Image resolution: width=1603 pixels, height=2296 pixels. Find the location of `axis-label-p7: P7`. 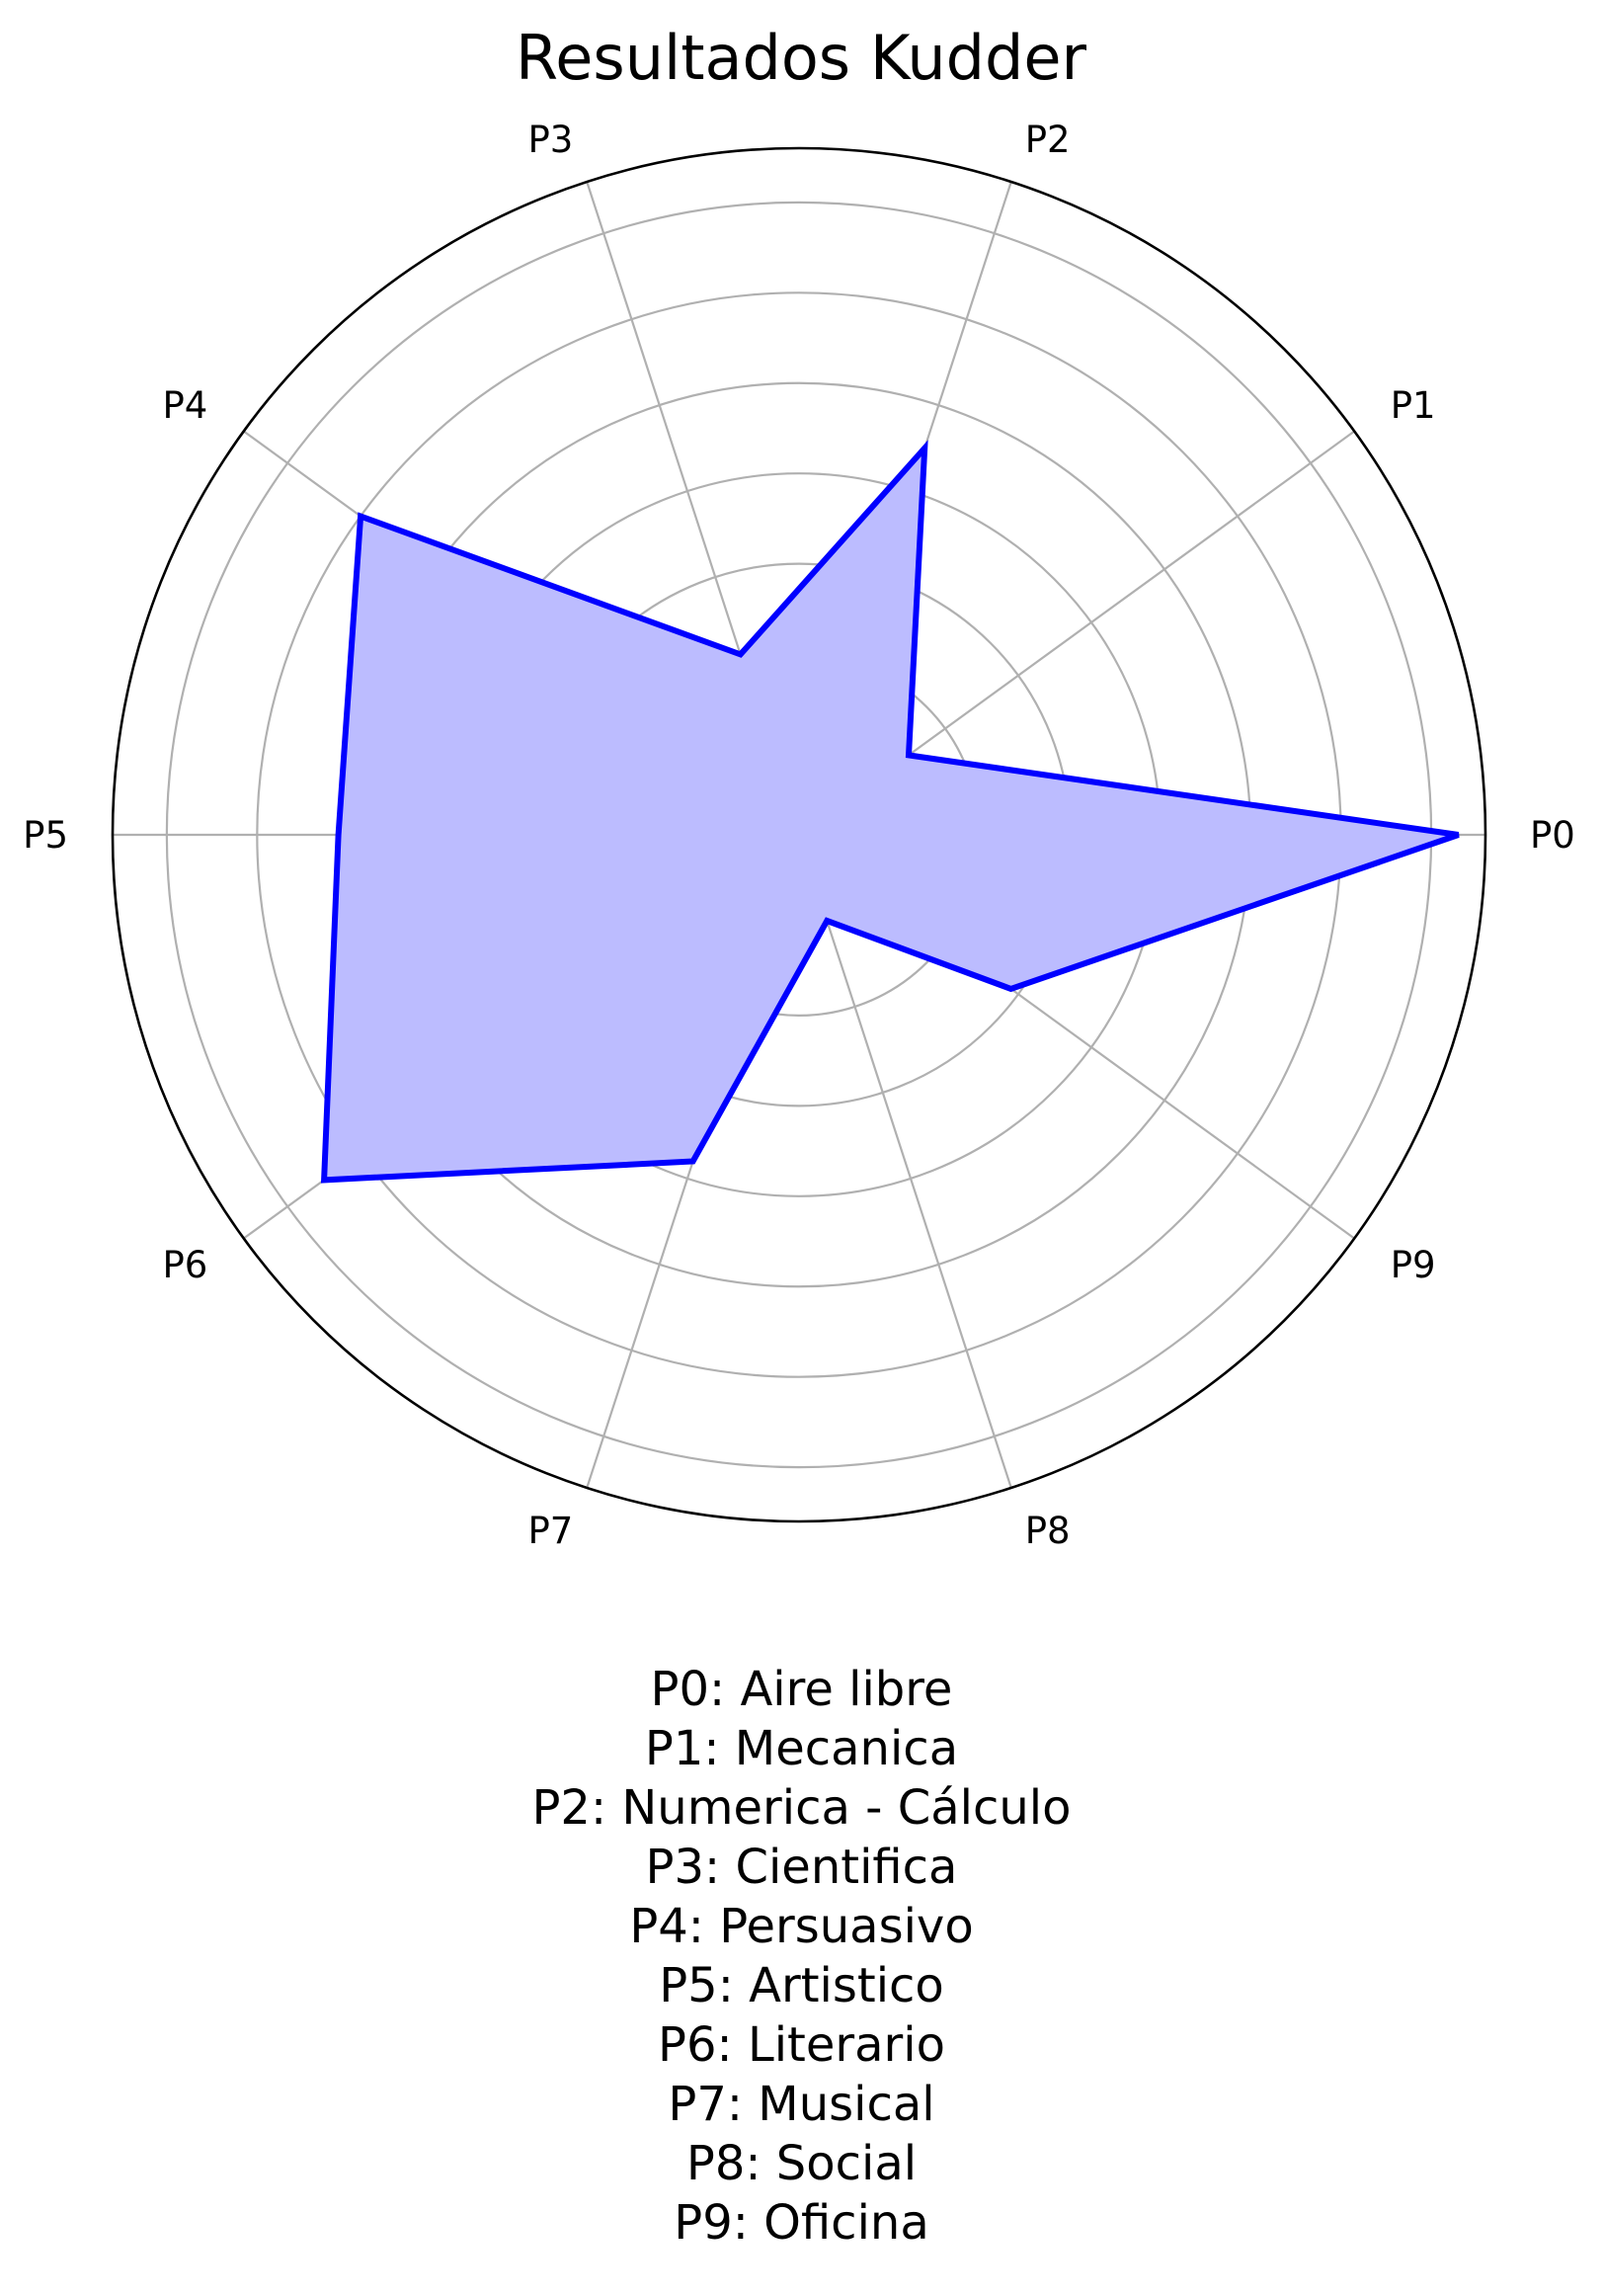

axis-label-p7: P7 is located at coordinates (550, 1531).